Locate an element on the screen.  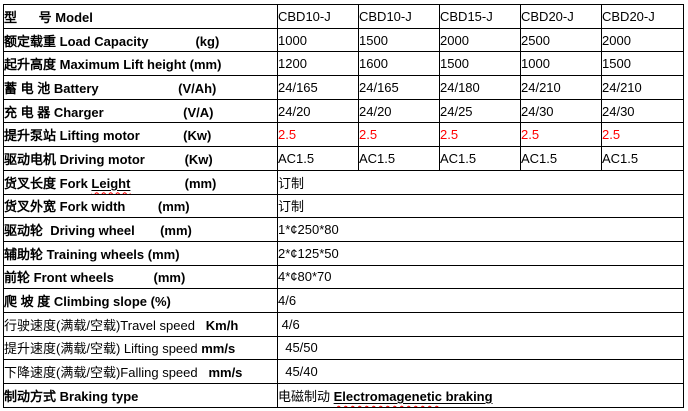
text-part: 45/40 is located at coordinates (298, 372).